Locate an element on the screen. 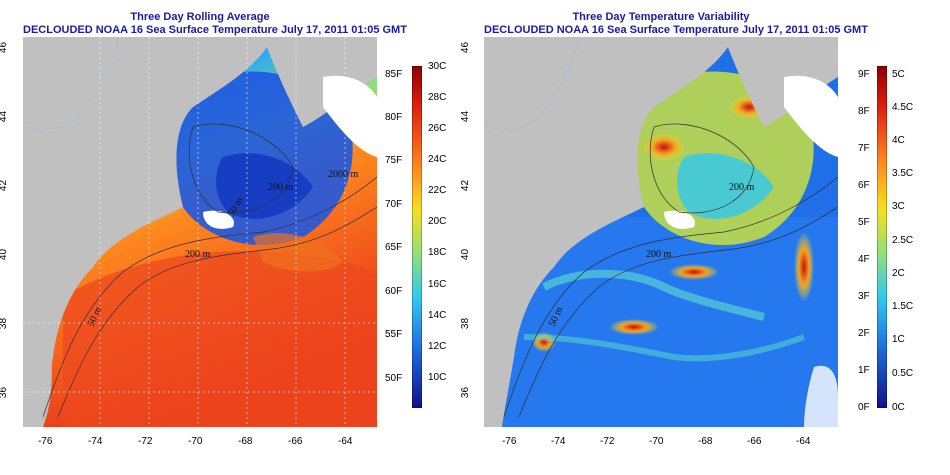 This screenshot has height=475, width=950. right-colorbar is located at coordinates (882, 237).